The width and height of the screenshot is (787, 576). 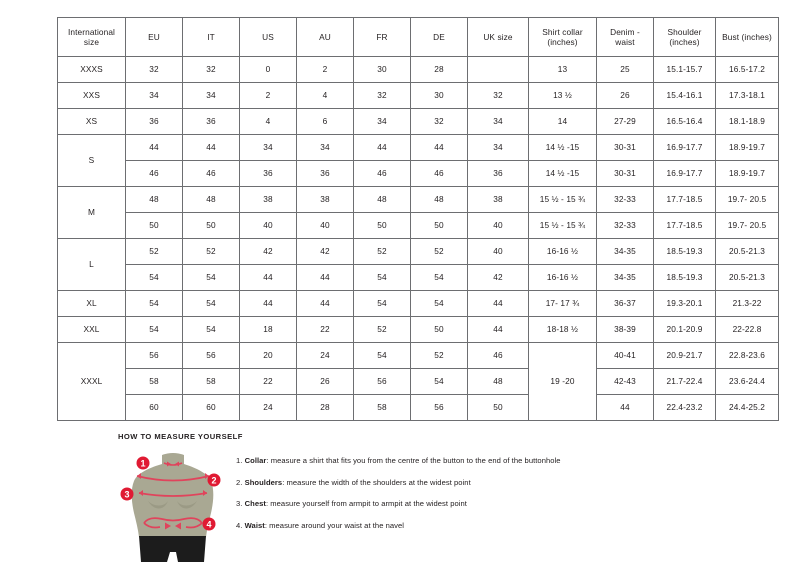 I want to click on cell-us: 0, so click(x=268, y=69).